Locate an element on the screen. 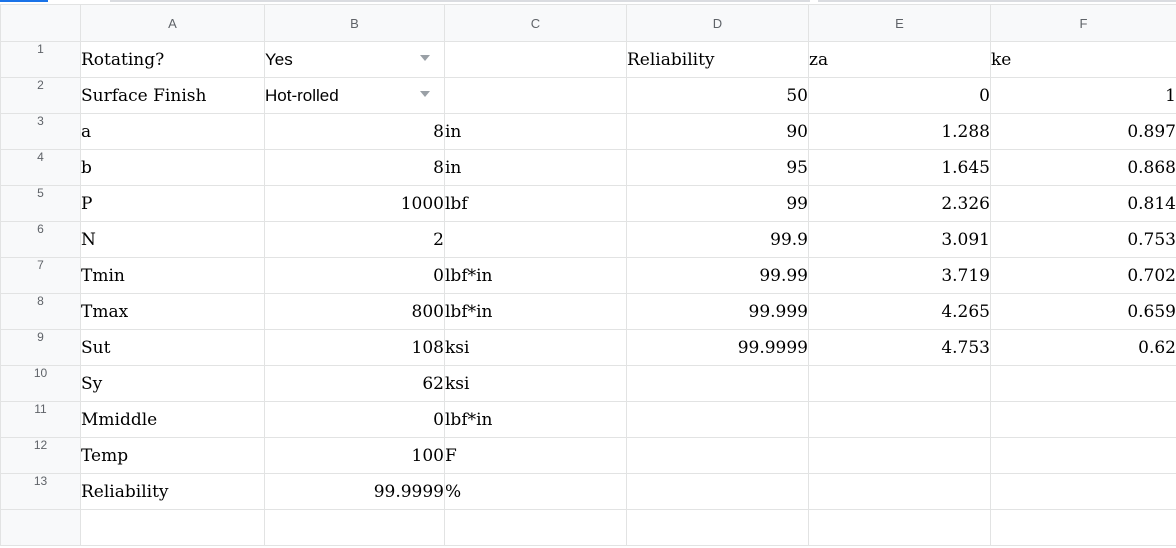 This screenshot has width=1176, height=548. row-header: 12 is located at coordinates (40, 455).